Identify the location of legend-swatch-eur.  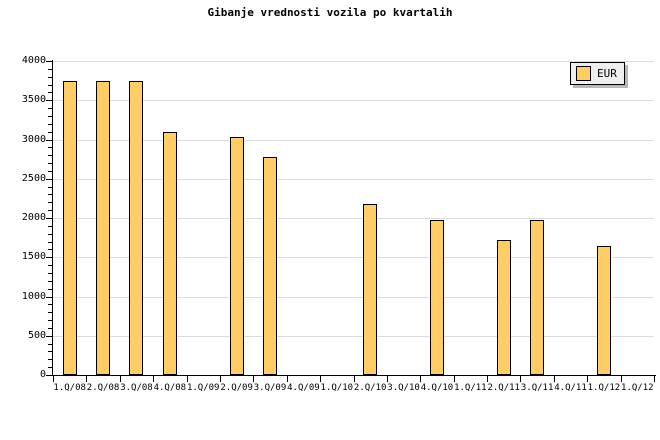
(583, 73).